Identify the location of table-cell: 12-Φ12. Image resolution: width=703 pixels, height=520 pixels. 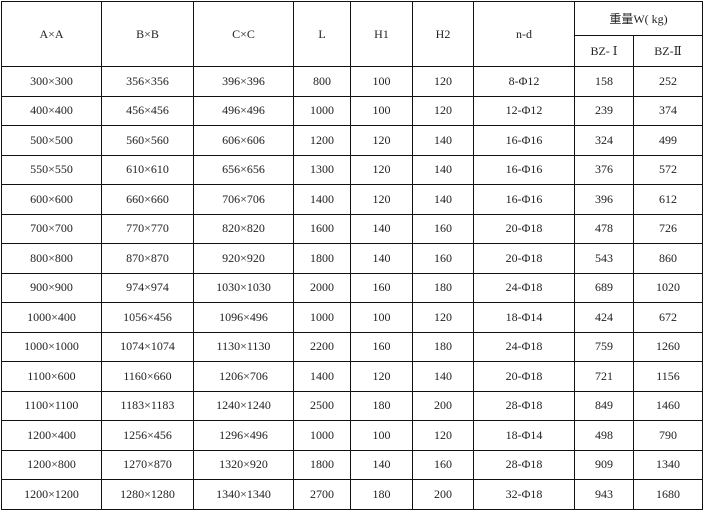
(524, 110).